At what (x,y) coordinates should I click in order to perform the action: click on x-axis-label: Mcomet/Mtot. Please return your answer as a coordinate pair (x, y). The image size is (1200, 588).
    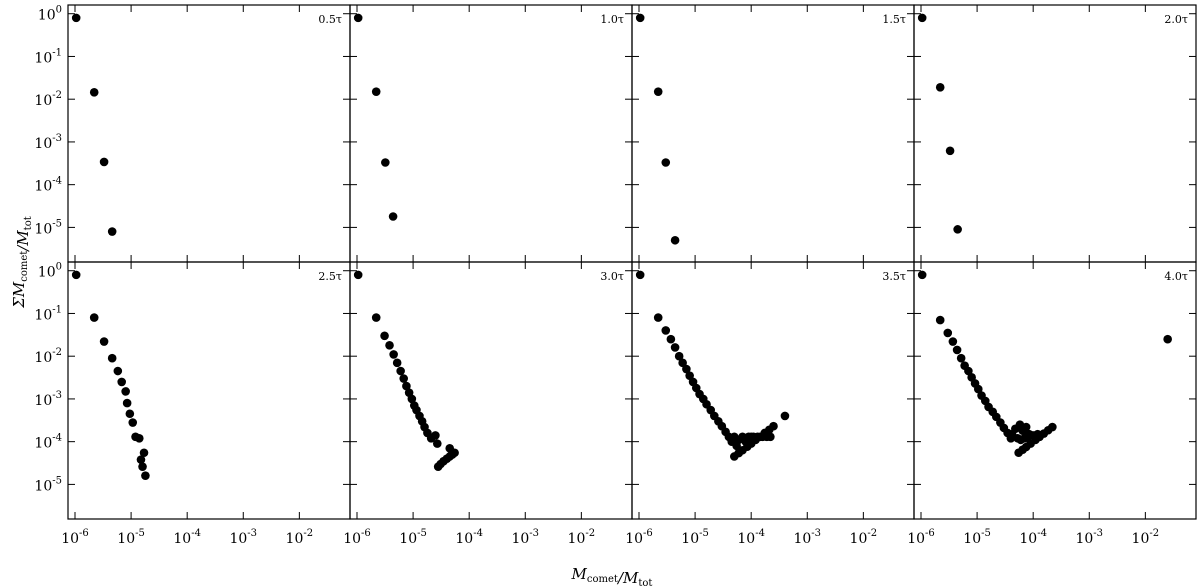
    Looking at the image, I should click on (612, 576).